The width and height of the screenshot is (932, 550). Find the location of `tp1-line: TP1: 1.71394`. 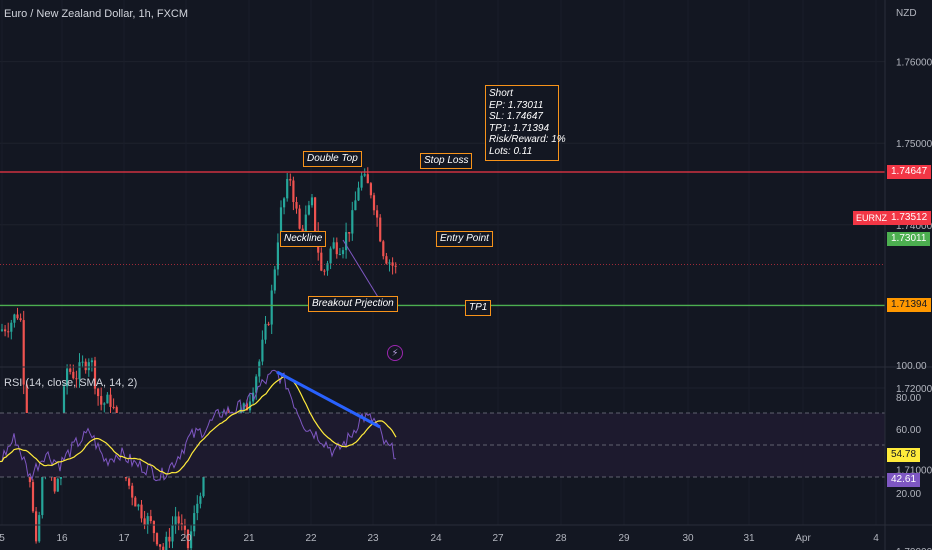

tp1-line: TP1: 1.71394 is located at coordinates (519, 128).